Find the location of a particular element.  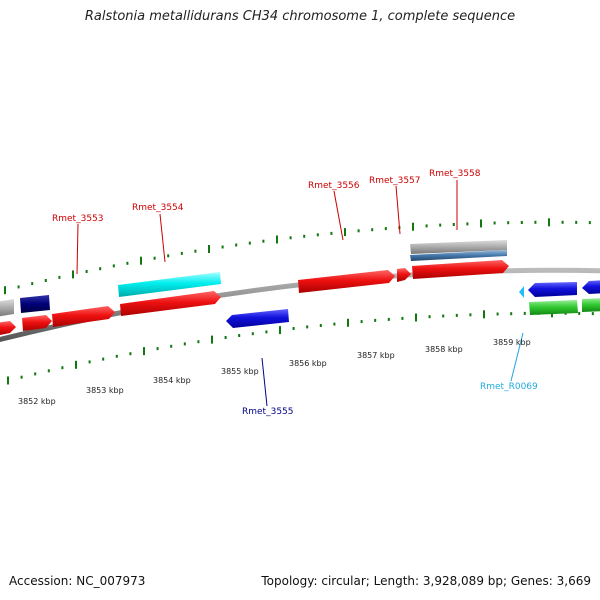

gene-red-left-a is located at coordinates (8, 328).